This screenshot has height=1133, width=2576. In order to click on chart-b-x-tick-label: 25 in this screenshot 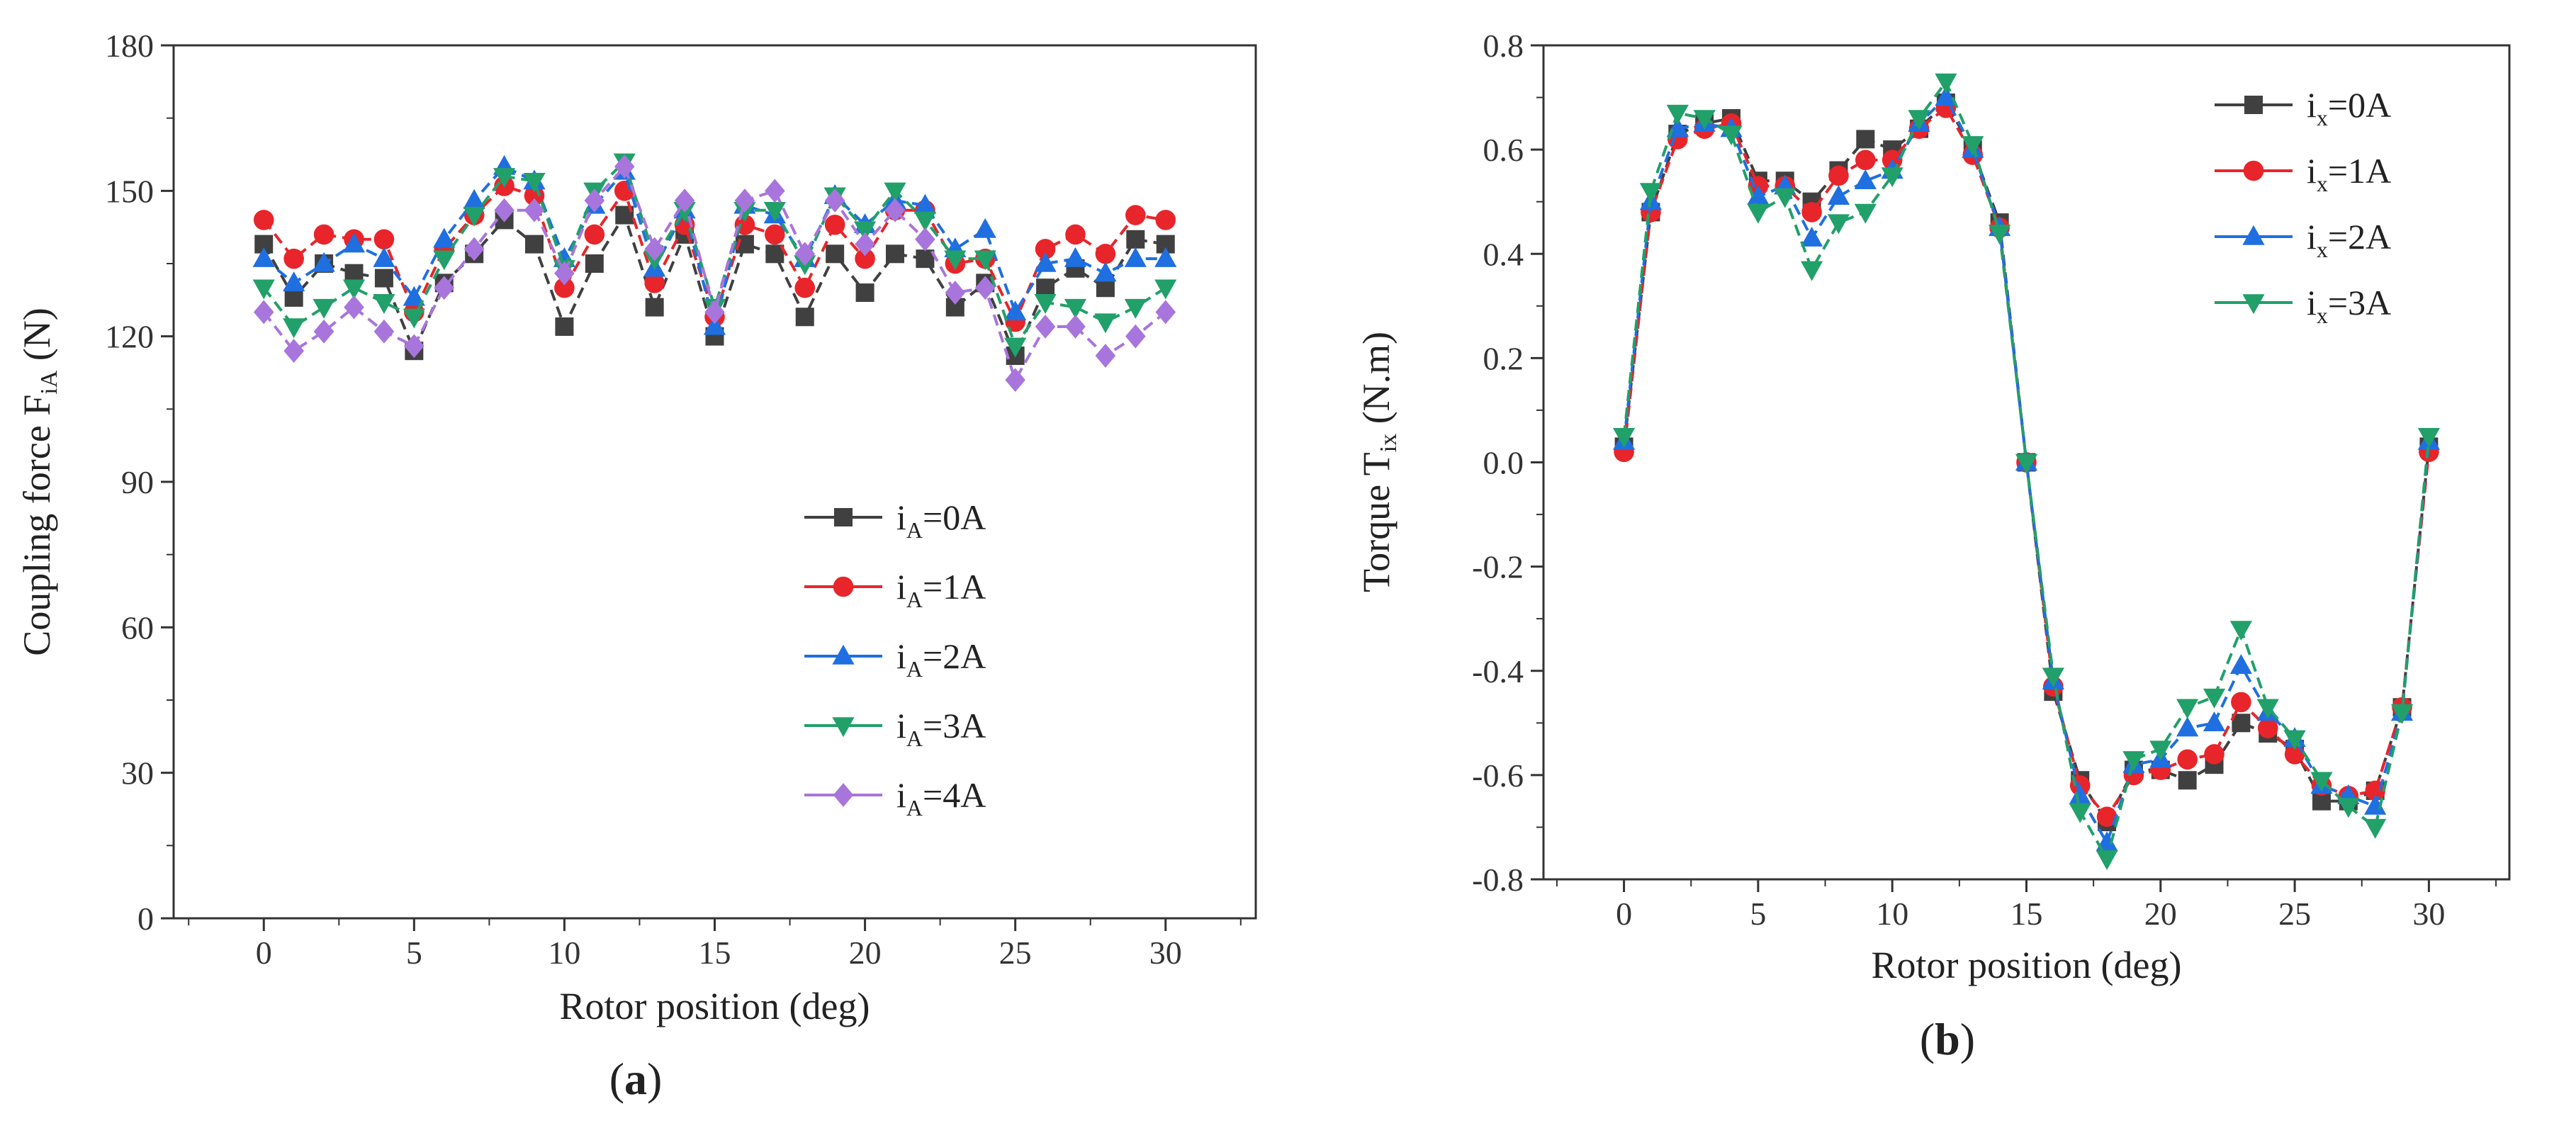, I will do `click(2294, 914)`.